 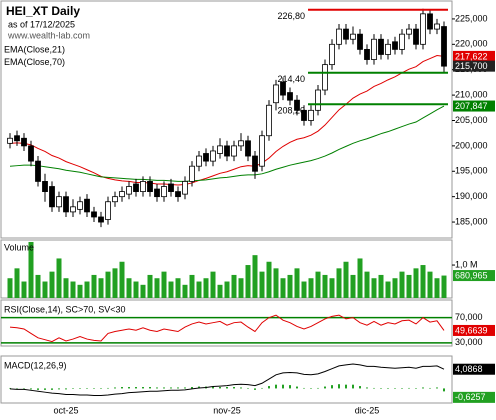 What do you see at coordinates (471, 18) in the screenshot?
I see `y-tick-label: 225,000` at bounding box center [471, 18].